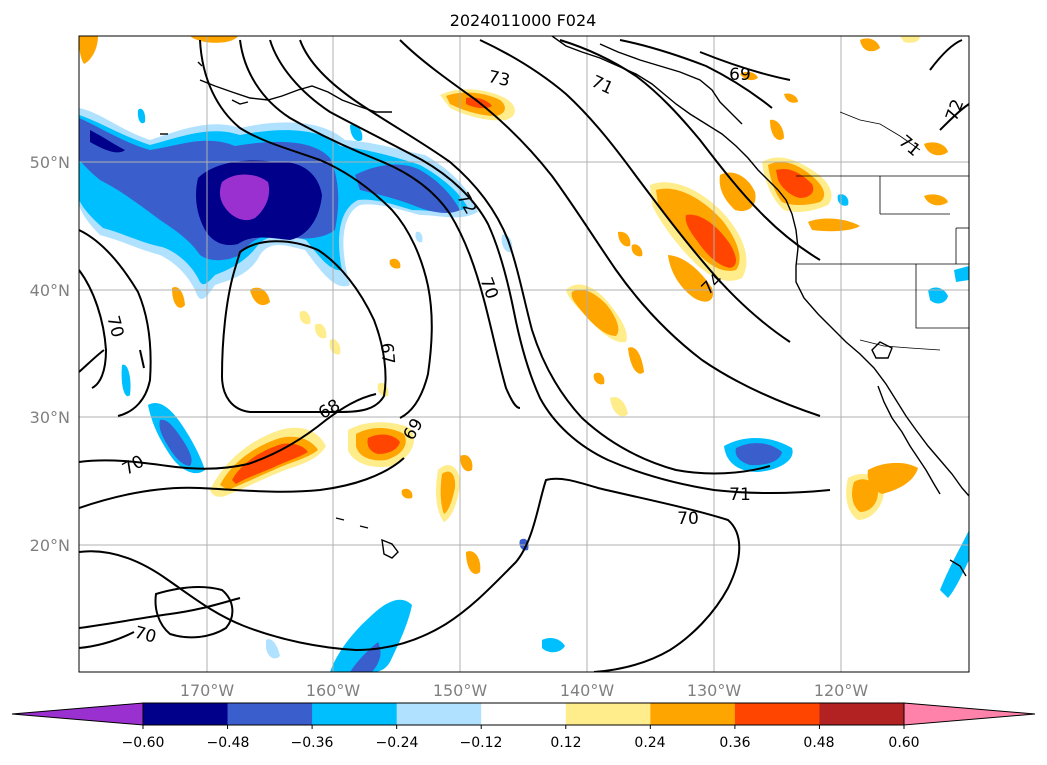 This screenshot has height=765, width=1047. Describe the element at coordinates (841, 690) in the screenshot. I see `lon-label-120w: 120°W` at that location.